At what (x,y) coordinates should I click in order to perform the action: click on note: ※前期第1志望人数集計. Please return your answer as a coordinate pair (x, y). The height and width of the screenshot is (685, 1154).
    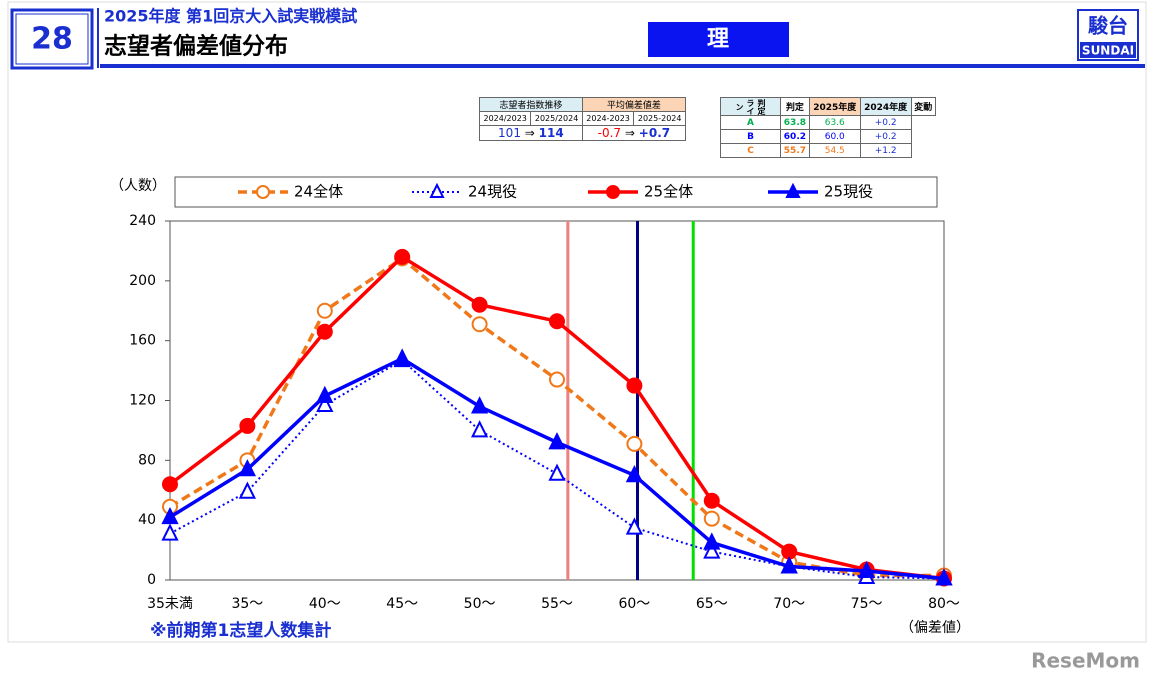
    Looking at the image, I should click on (240, 630).